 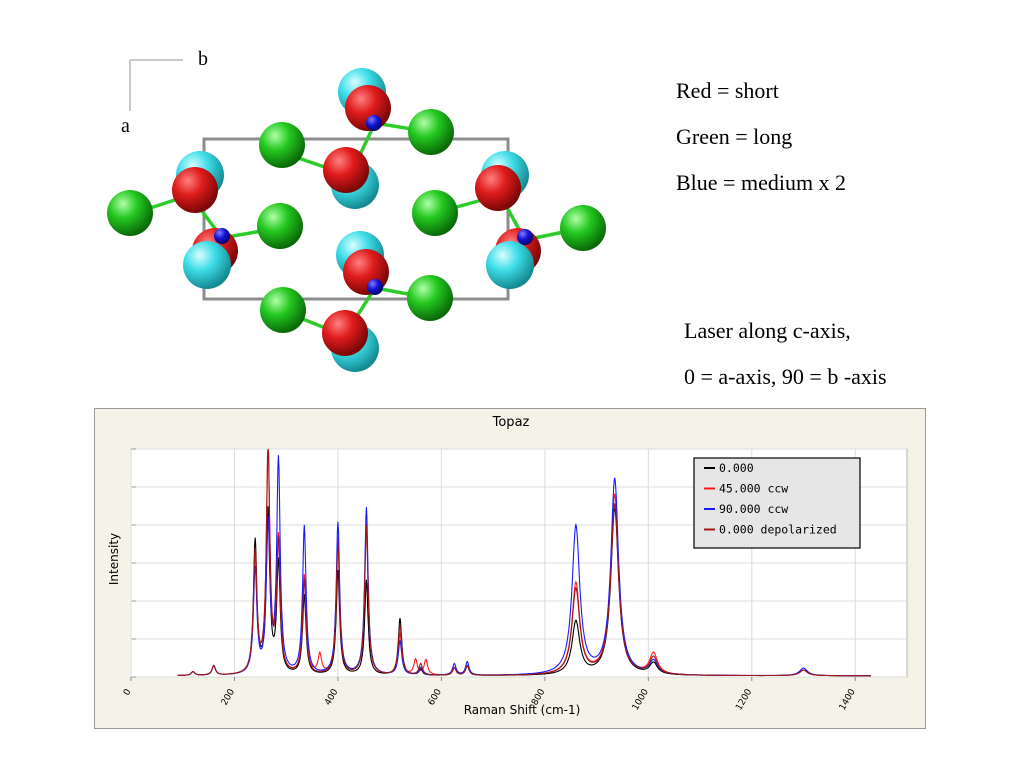 I want to click on x-axis-label: Raman Shift (cm-1), so click(x=522, y=710).